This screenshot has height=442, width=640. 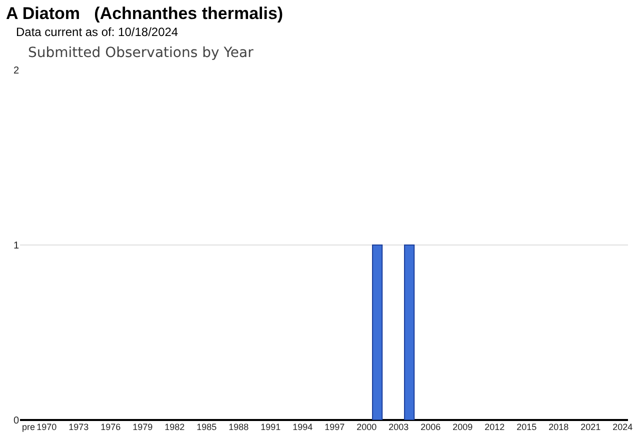 What do you see at coordinates (366, 427) in the screenshot?
I see `x-tick-label: 2000` at bounding box center [366, 427].